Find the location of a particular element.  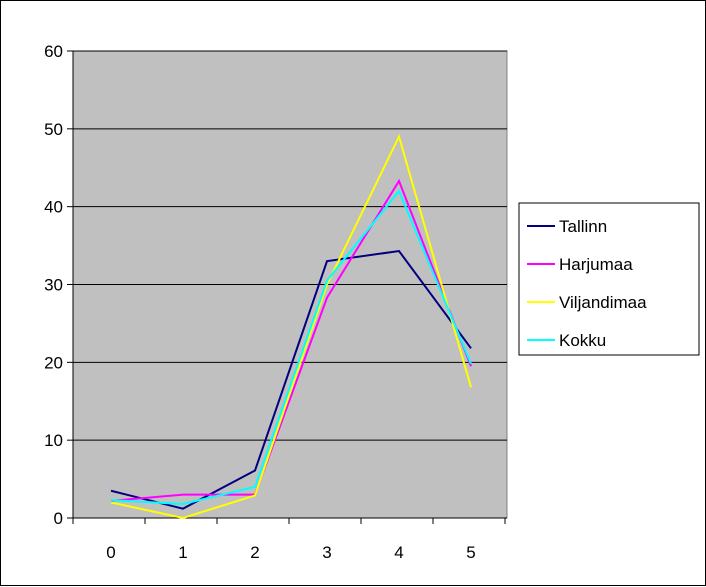

legend: Tallinn Harjumaa Viljandimaa Kokku is located at coordinates (609, 279).